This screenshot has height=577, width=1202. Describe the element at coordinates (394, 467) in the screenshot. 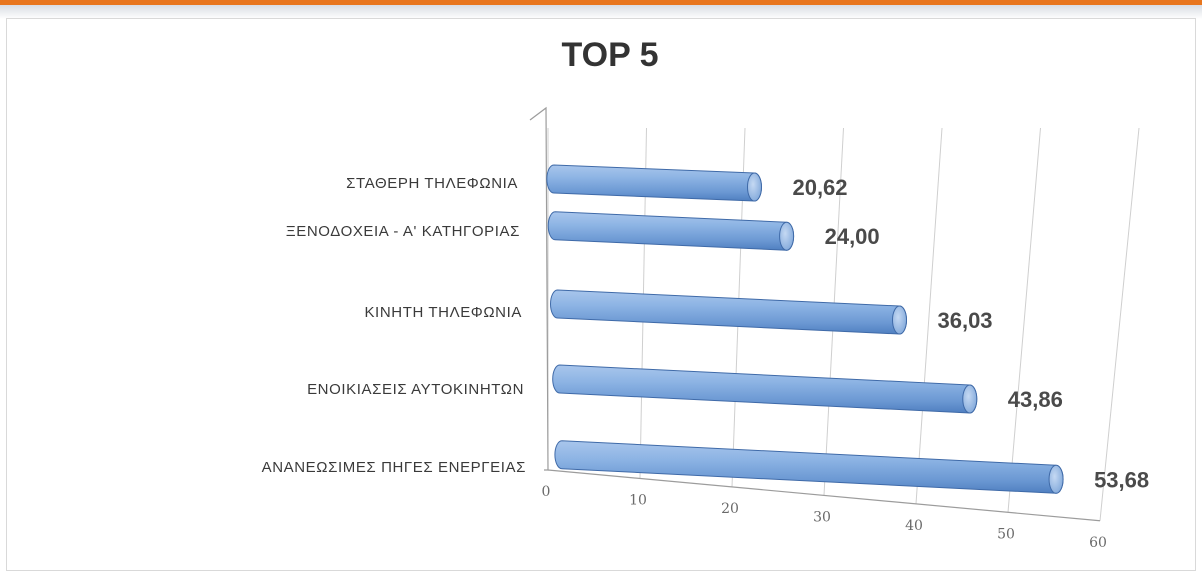

I see `category-label: ΑΝΑΝΕΩΣΙΜΕΣ ΠΗΓΕΣ ΕΝΕΡΓΕΙΑΣ` at that location.